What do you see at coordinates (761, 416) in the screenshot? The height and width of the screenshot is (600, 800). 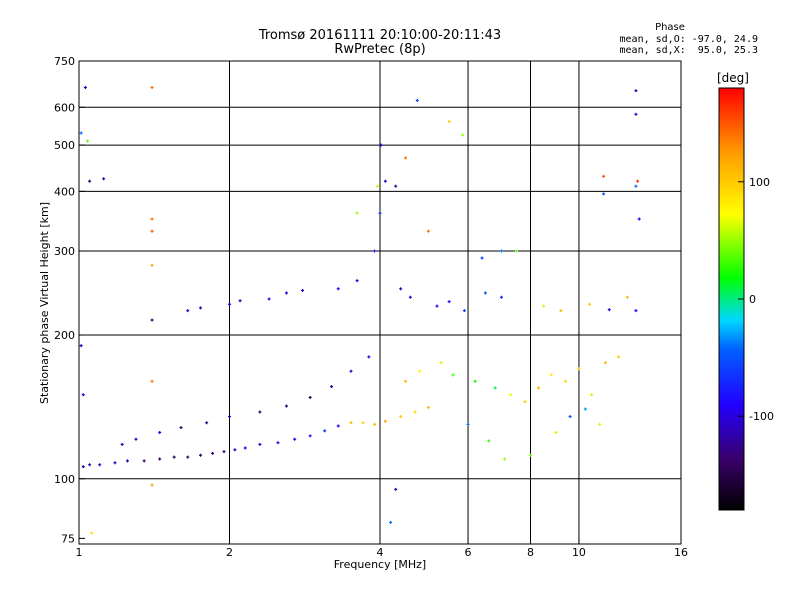 I see `colorbar-tick-label: -100` at bounding box center [761, 416].